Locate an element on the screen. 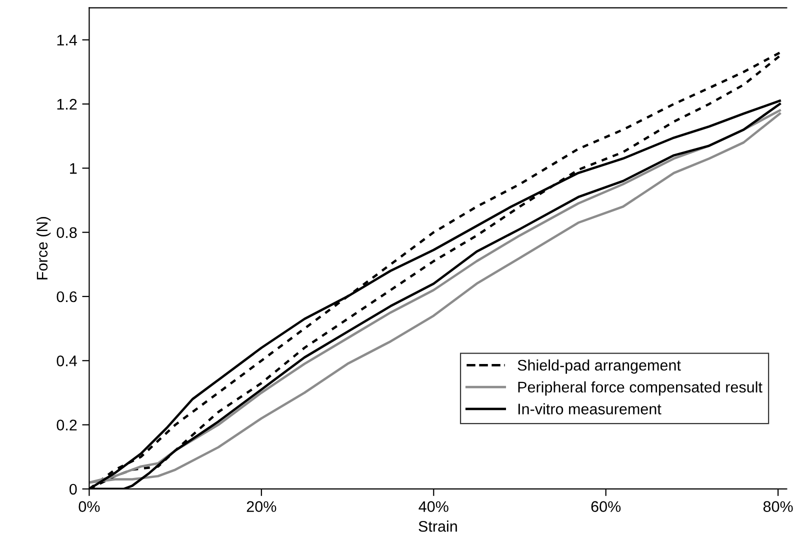 This screenshot has width=811, height=555. legend-label: Peripheral force compensated result is located at coordinates (640, 388).